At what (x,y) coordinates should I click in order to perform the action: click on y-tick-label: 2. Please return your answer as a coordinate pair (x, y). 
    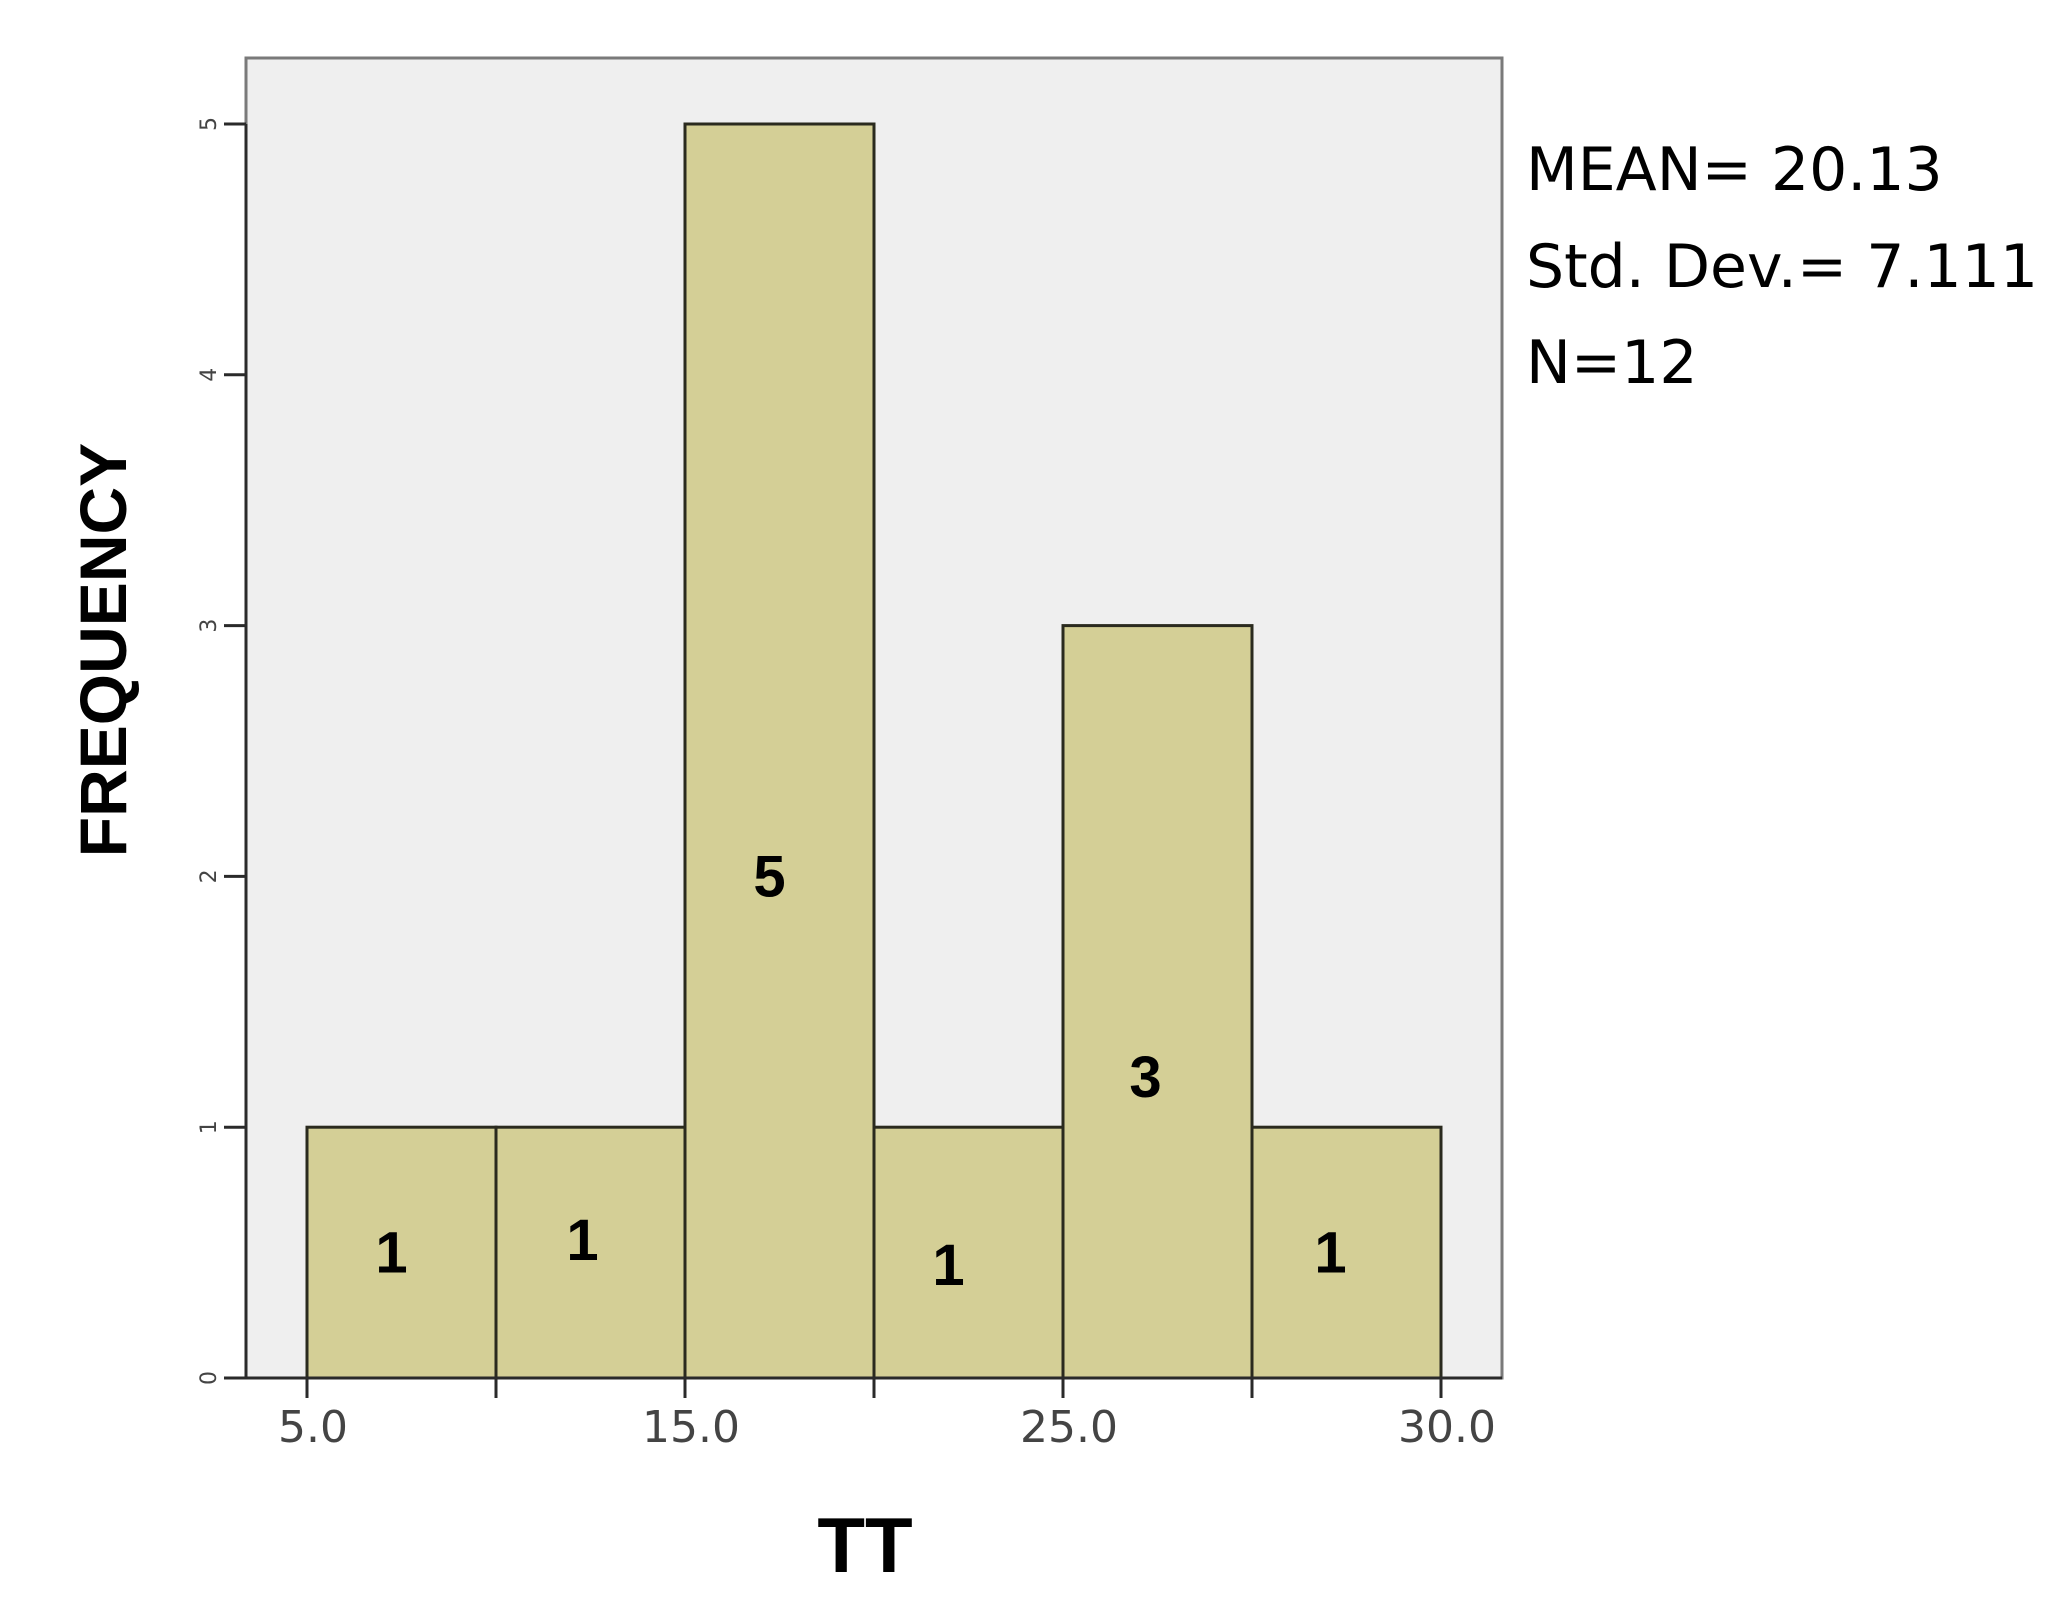
    Looking at the image, I should click on (209, 876).